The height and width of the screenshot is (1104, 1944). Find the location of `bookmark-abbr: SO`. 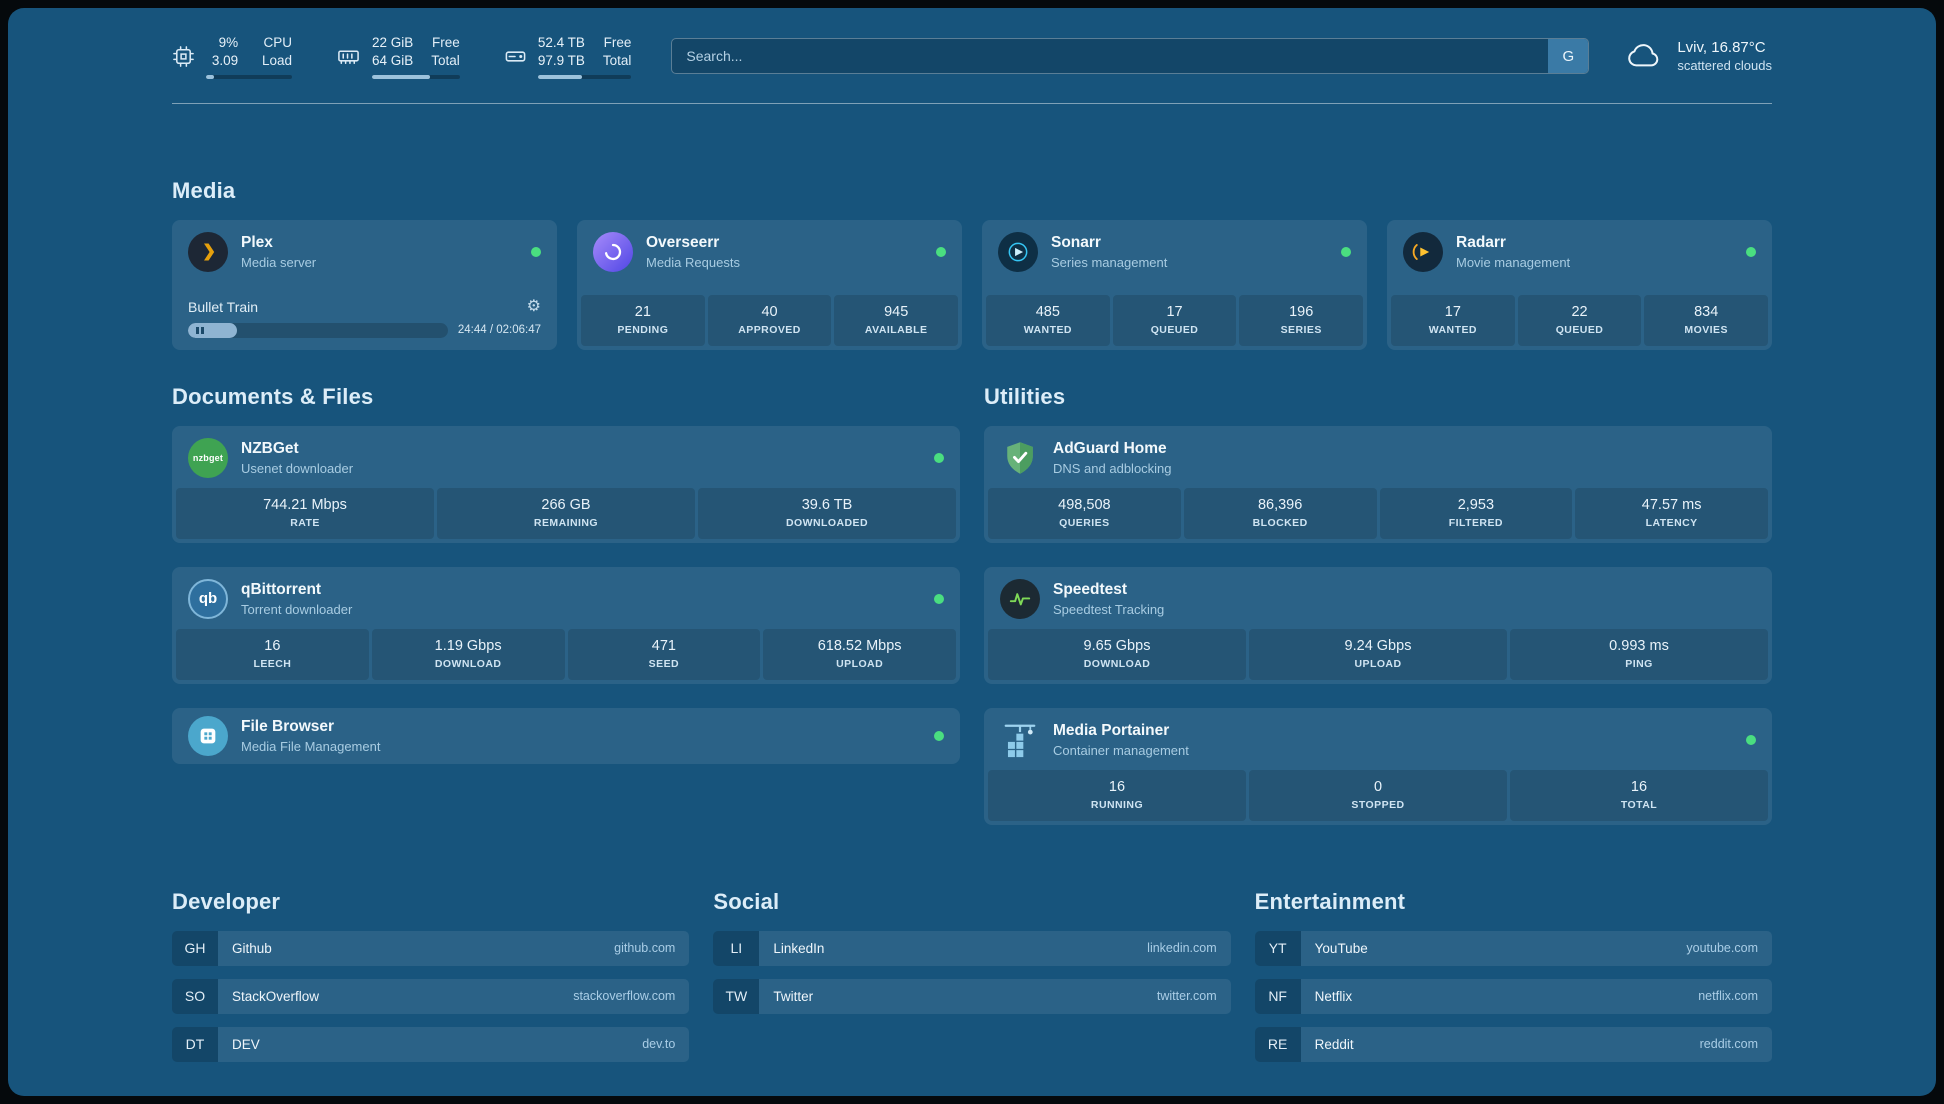

bookmark-abbr: SO is located at coordinates (195, 996).